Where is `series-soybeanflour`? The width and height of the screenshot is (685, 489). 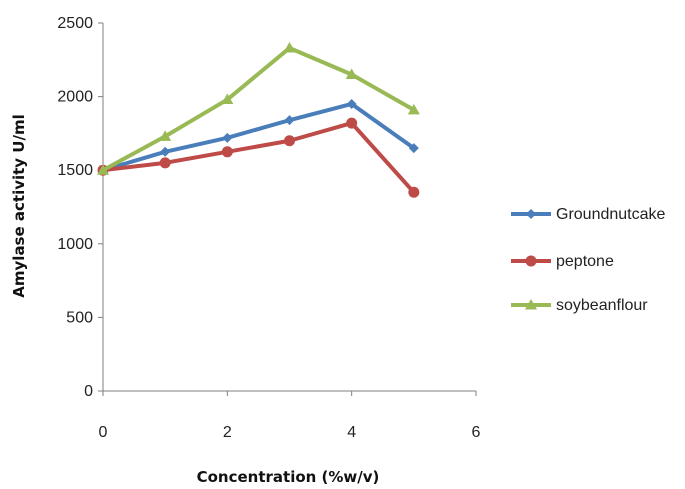
series-soybeanflour is located at coordinates (258, 108).